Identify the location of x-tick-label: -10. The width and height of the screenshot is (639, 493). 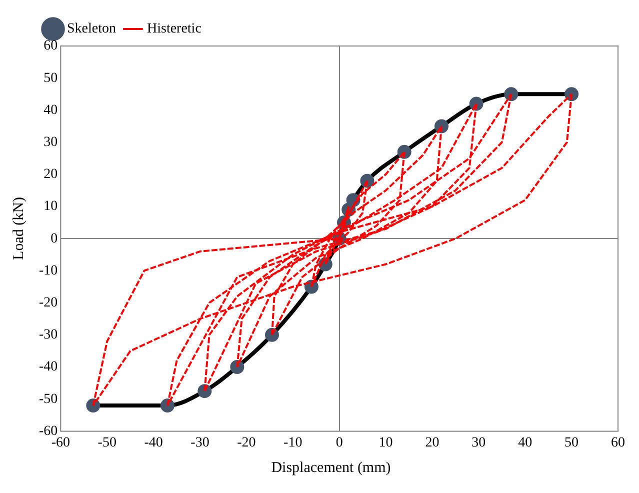
(293, 442).